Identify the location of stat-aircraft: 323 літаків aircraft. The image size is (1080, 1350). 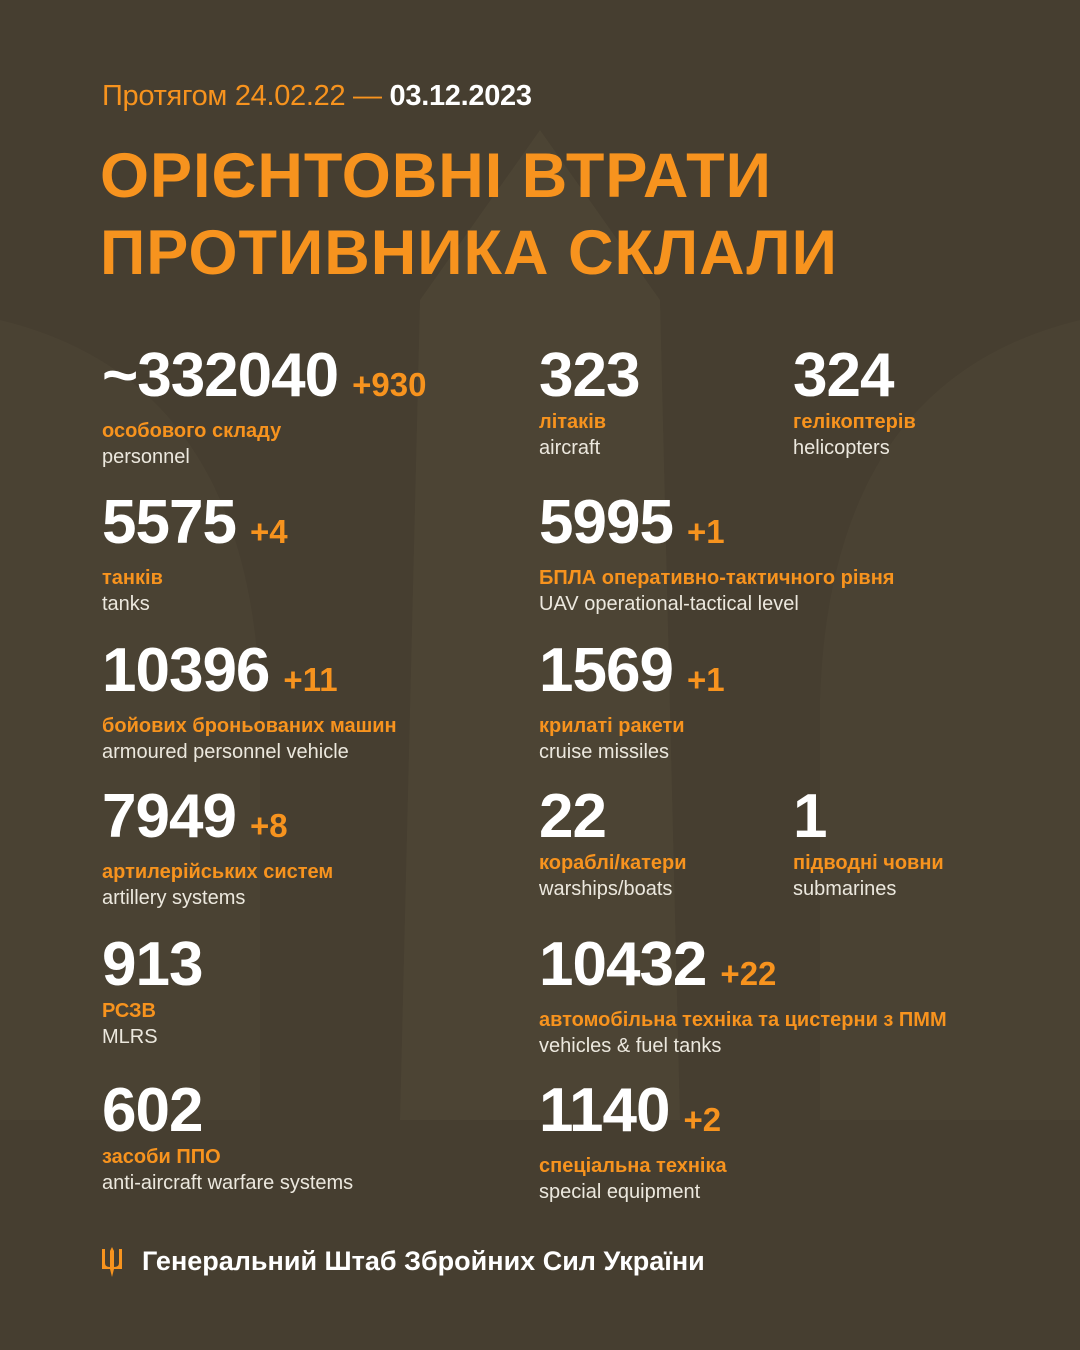
(589, 400).